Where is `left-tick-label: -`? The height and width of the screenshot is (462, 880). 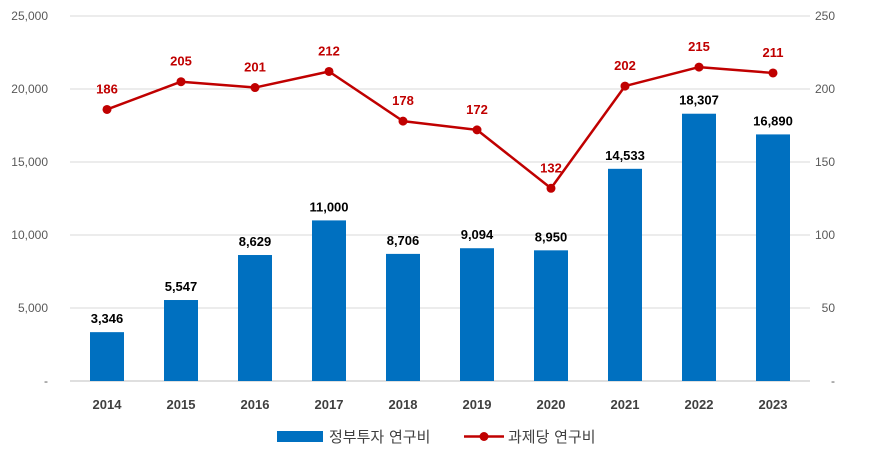 left-tick-label: - is located at coordinates (46, 381).